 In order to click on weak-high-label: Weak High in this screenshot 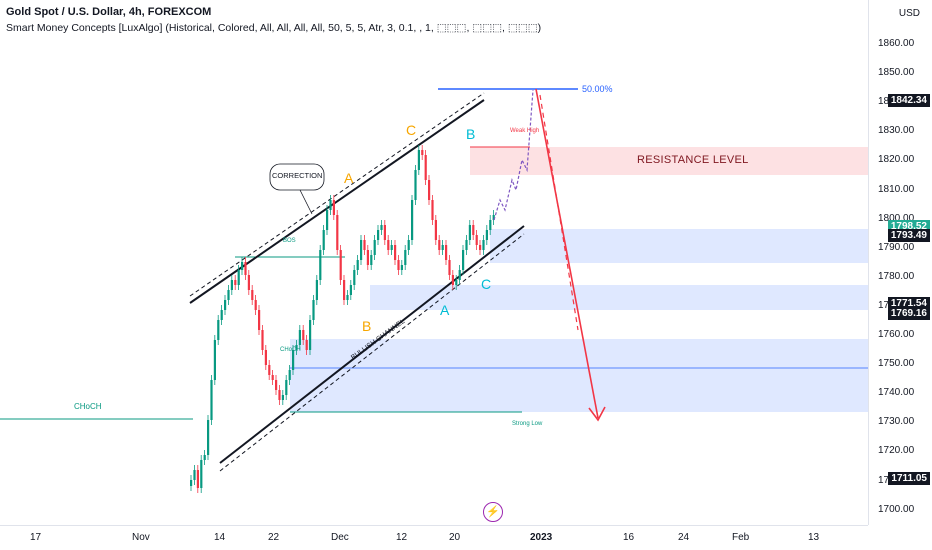, I will do `click(525, 131)`.